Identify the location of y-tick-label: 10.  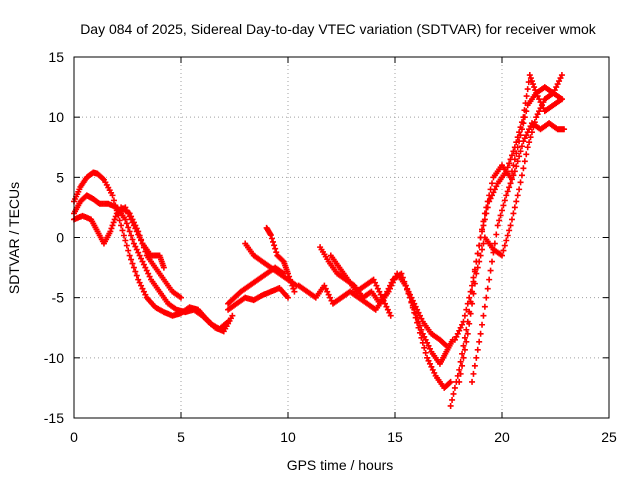
(56, 117).